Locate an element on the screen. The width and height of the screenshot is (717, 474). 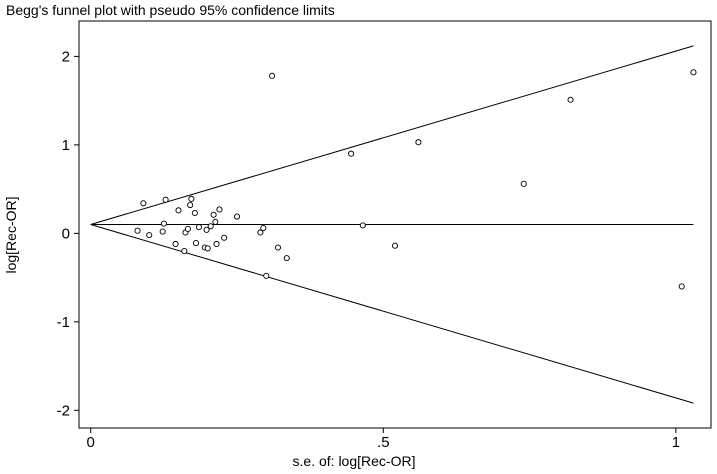
y-tick-label-0: 2 is located at coordinates (66, 56).